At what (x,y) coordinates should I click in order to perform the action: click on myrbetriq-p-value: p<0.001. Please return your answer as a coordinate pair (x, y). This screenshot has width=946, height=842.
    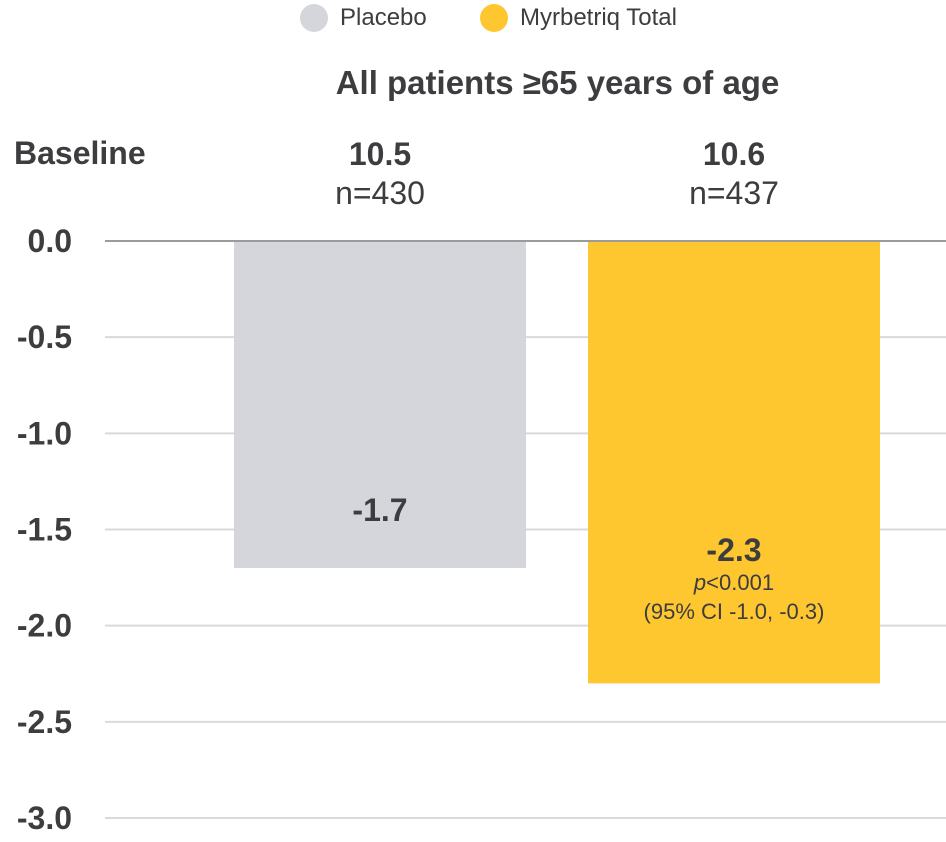
    Looking at the image, I should click on (734, 582).